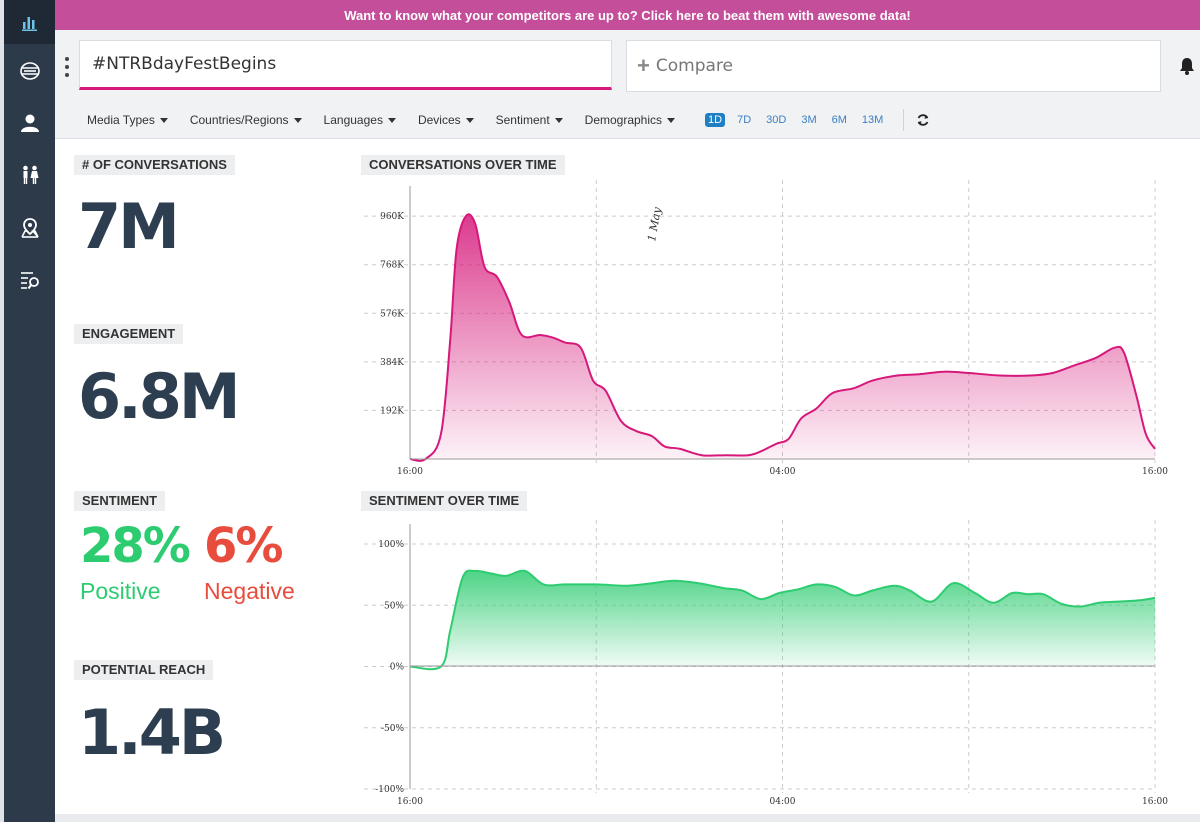 The height and width of the screenshot is (822, 1200). I want to click on filter-label: Countries/Regions, so click(239, 120).